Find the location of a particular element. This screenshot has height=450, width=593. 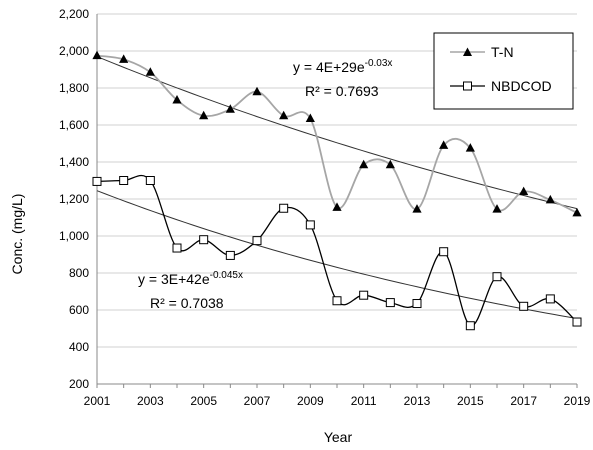

legend-box is located at coordinates (503, 71).